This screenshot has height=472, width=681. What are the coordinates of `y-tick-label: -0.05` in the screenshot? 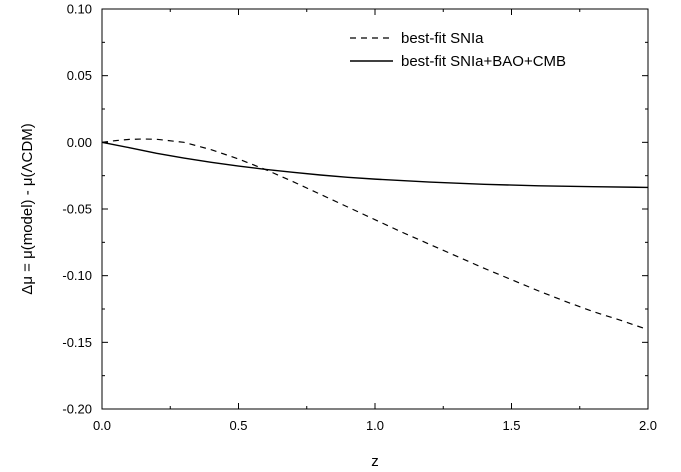 It's located at (77, 209).